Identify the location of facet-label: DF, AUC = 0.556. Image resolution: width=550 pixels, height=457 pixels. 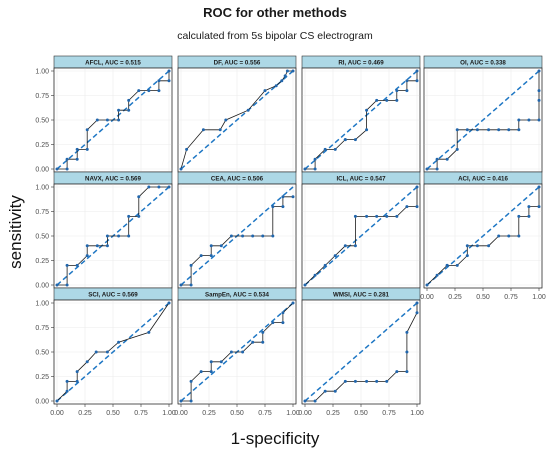
(237, 63).